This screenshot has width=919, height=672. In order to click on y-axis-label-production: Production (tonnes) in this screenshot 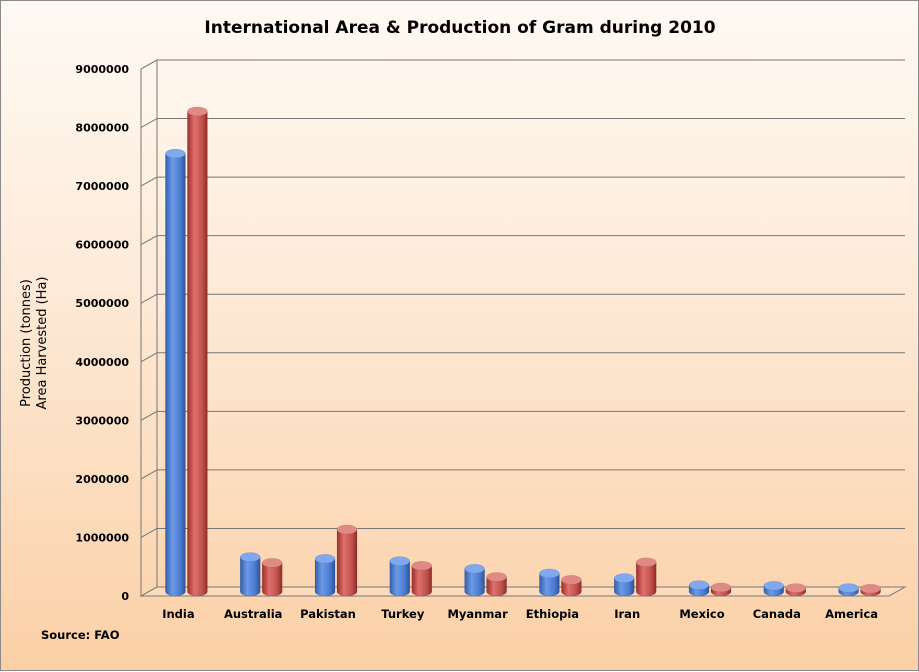, I will do `click(26, 343)`.